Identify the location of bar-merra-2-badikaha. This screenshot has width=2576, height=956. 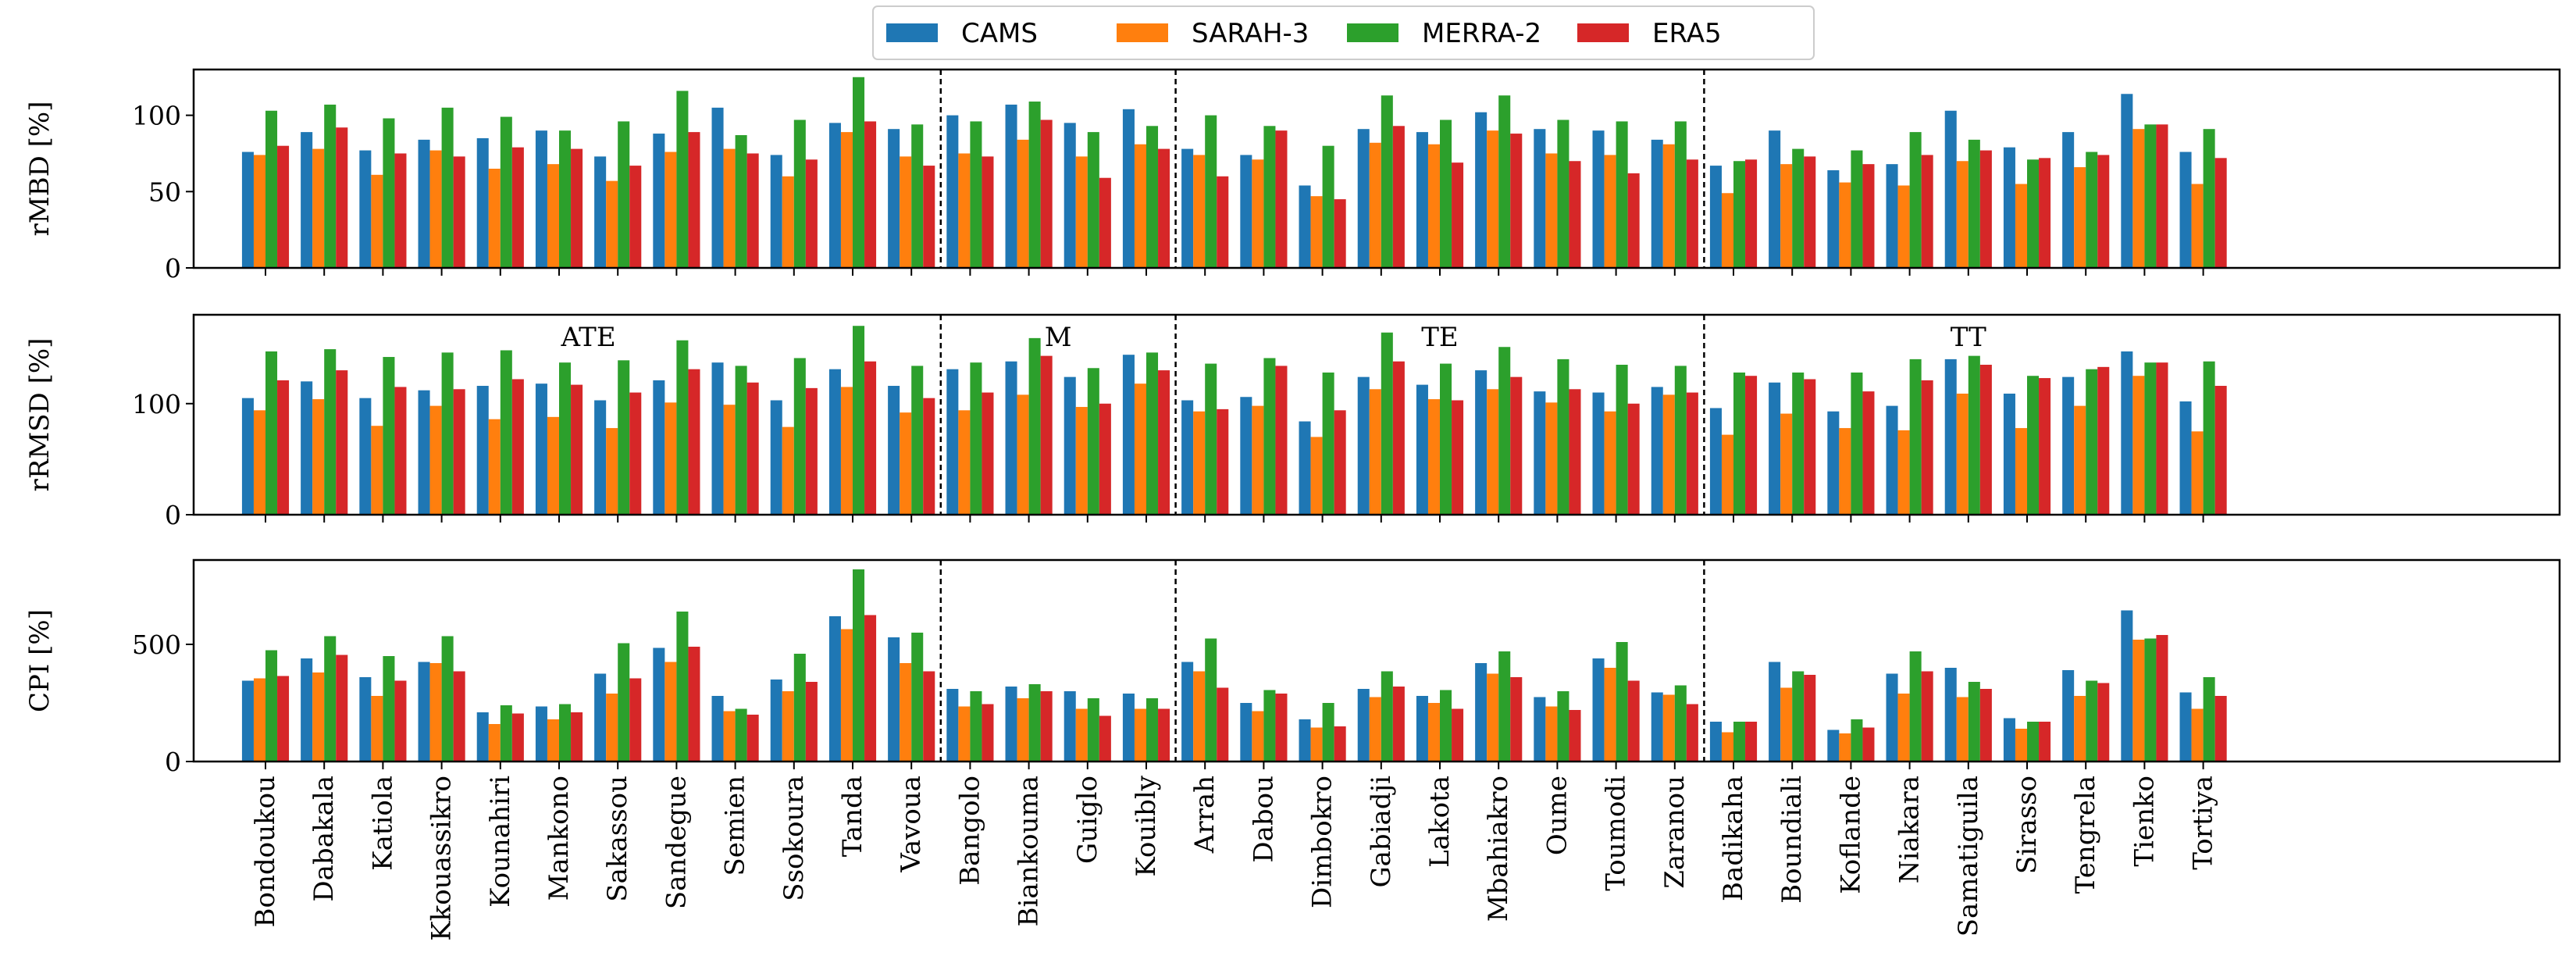
(1739, 214).